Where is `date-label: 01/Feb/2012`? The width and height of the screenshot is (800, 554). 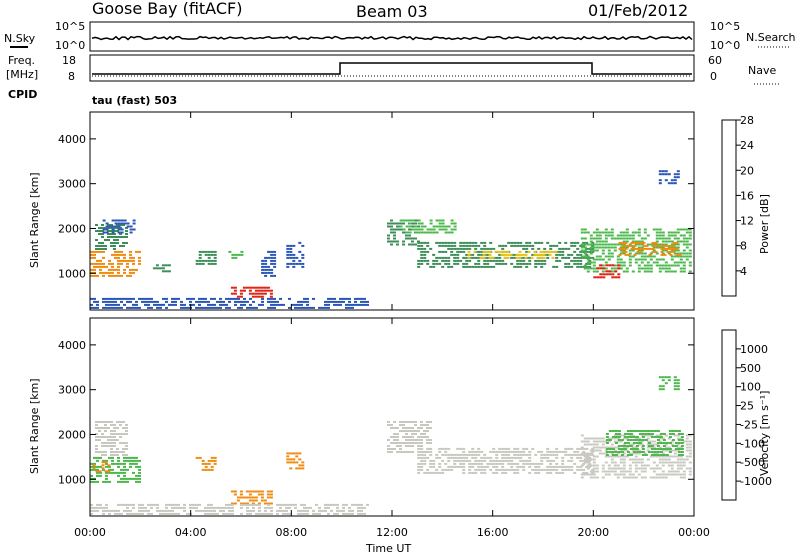 date-label: 01/Feb/2012 is located at coordinates (638, 10).